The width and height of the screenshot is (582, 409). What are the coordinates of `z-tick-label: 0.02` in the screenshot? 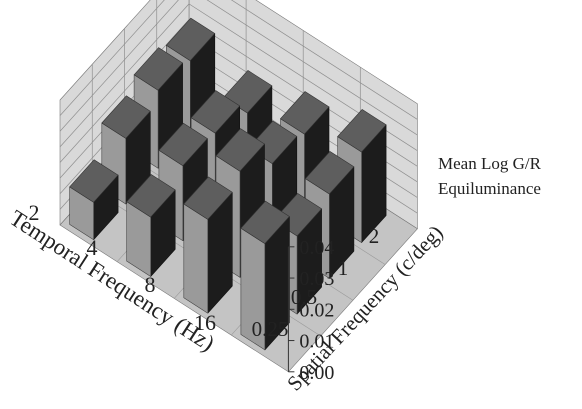 It's located at (316, 310).